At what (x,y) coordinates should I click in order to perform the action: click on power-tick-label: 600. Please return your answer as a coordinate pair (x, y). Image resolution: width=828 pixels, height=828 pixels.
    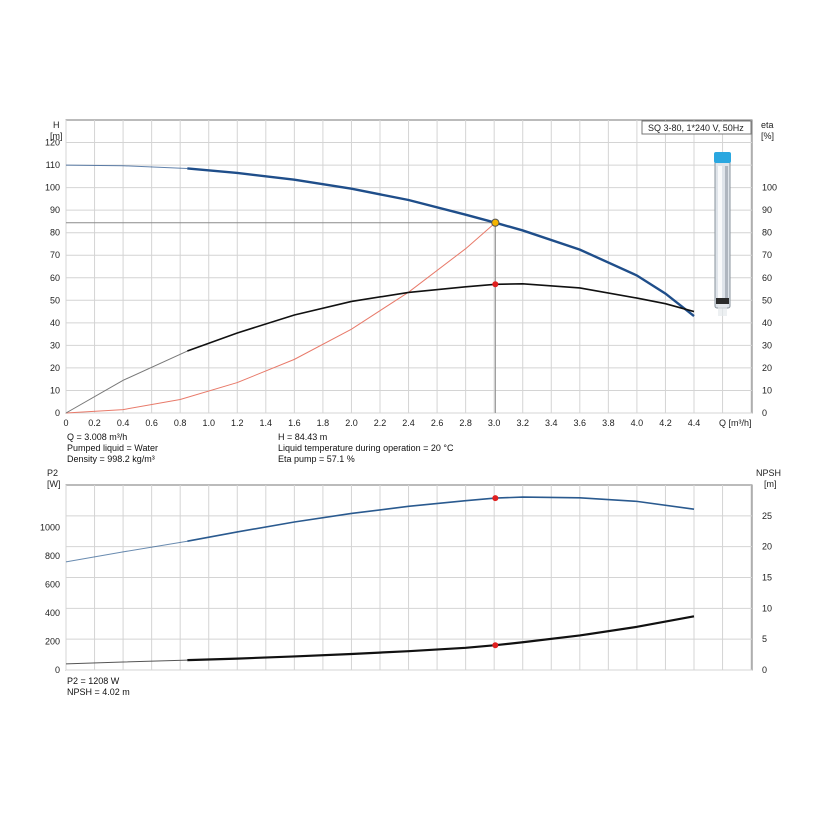
    Looking at the image, I should click on (52, 585).